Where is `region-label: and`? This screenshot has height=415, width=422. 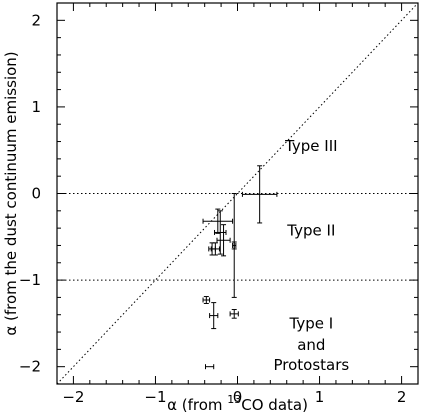
region-label: and is located at coordinates (311, 345).